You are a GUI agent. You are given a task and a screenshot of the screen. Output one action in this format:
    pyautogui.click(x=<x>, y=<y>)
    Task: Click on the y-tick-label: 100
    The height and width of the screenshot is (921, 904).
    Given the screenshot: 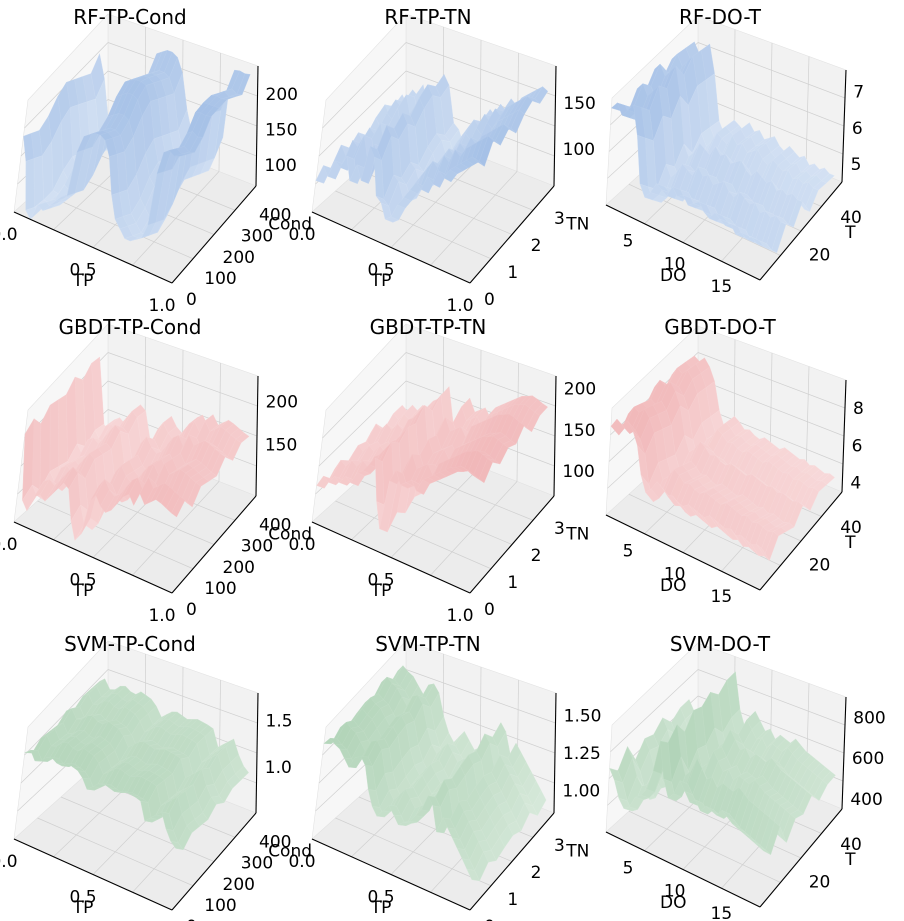 What is the action you would take?
    pyautogui.click(x=220, y=589)
    